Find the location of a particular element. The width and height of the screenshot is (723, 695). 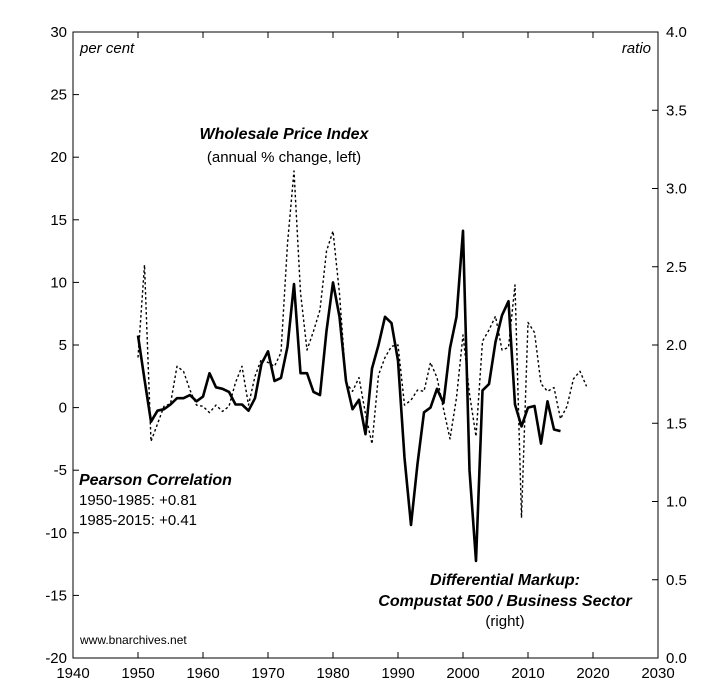

x-tick-label: 1950 is located at coordinates (137, 673).